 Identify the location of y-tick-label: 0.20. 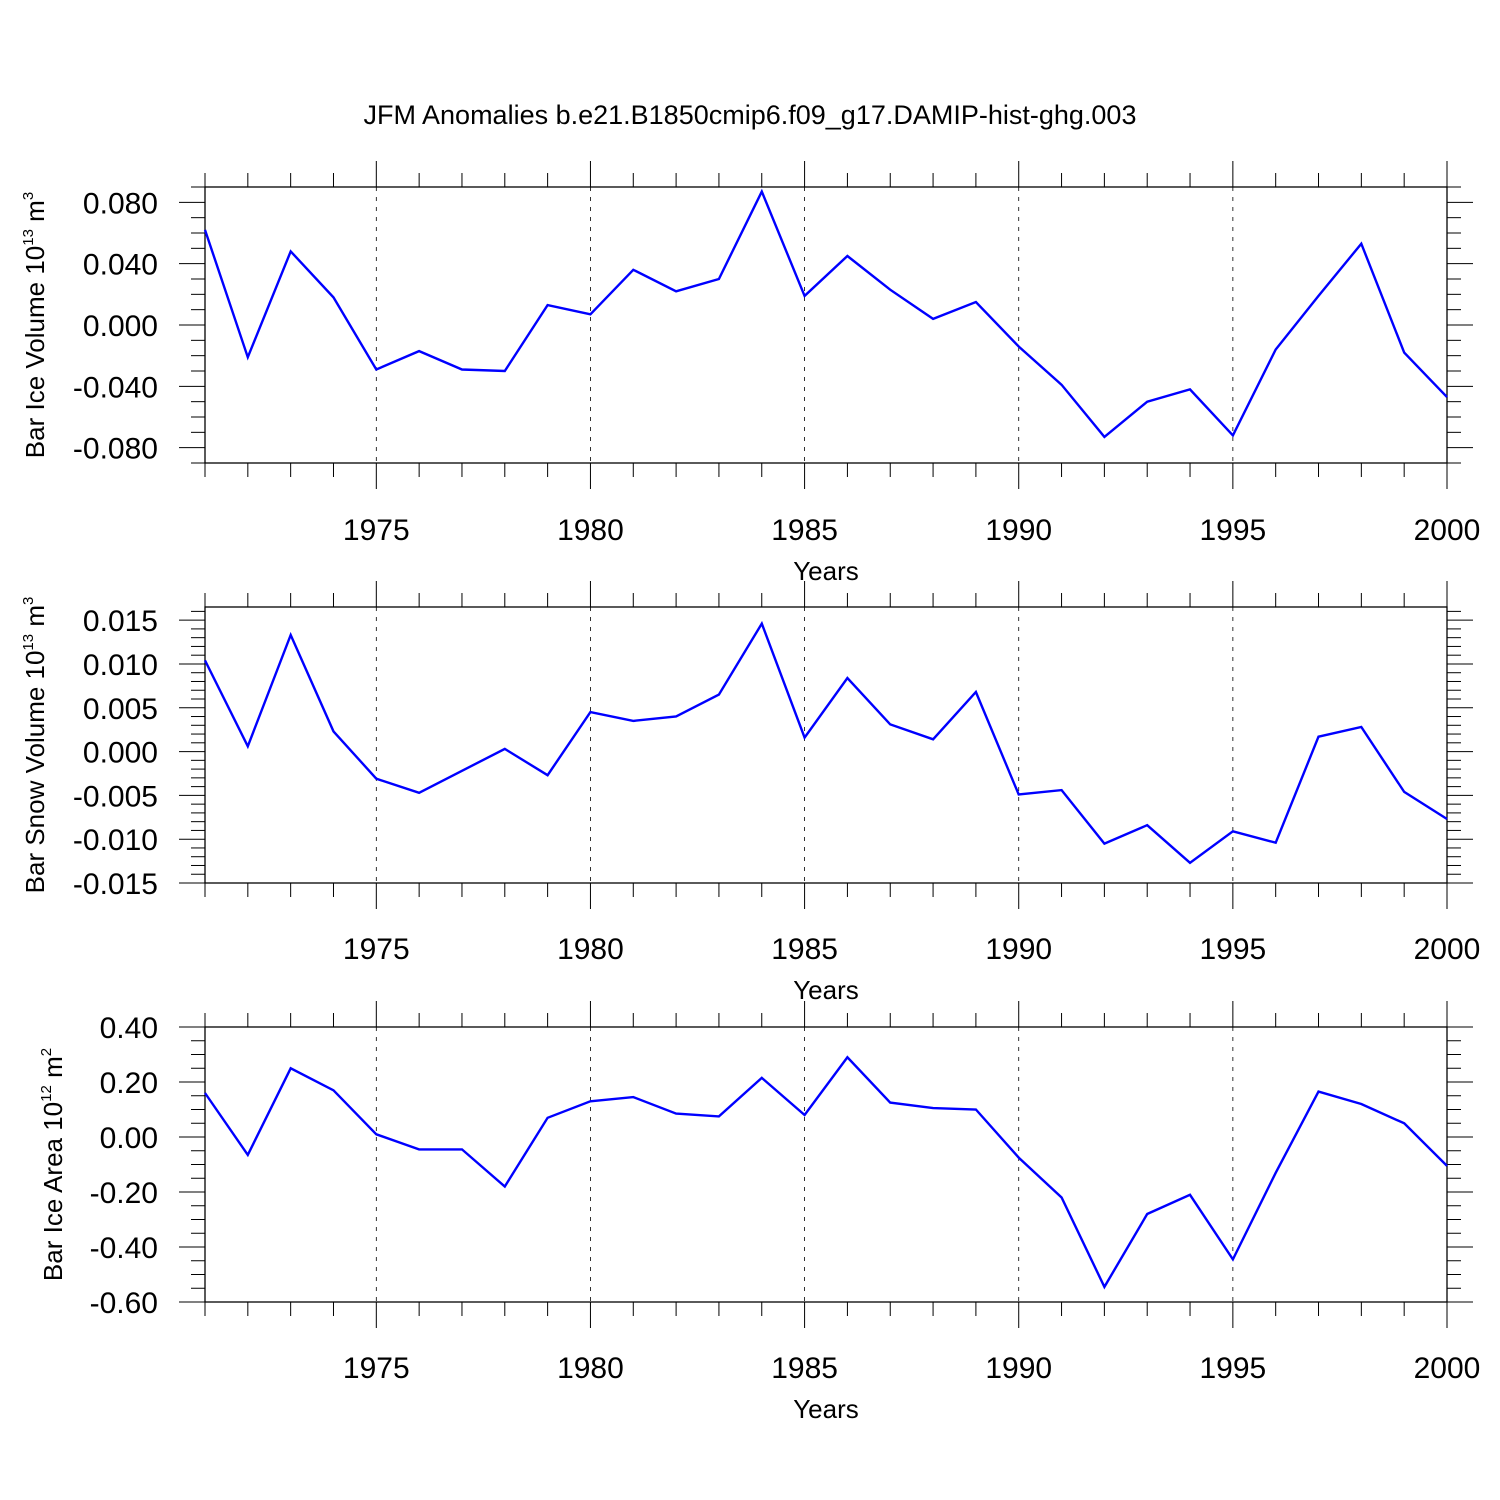
(129, 1083).